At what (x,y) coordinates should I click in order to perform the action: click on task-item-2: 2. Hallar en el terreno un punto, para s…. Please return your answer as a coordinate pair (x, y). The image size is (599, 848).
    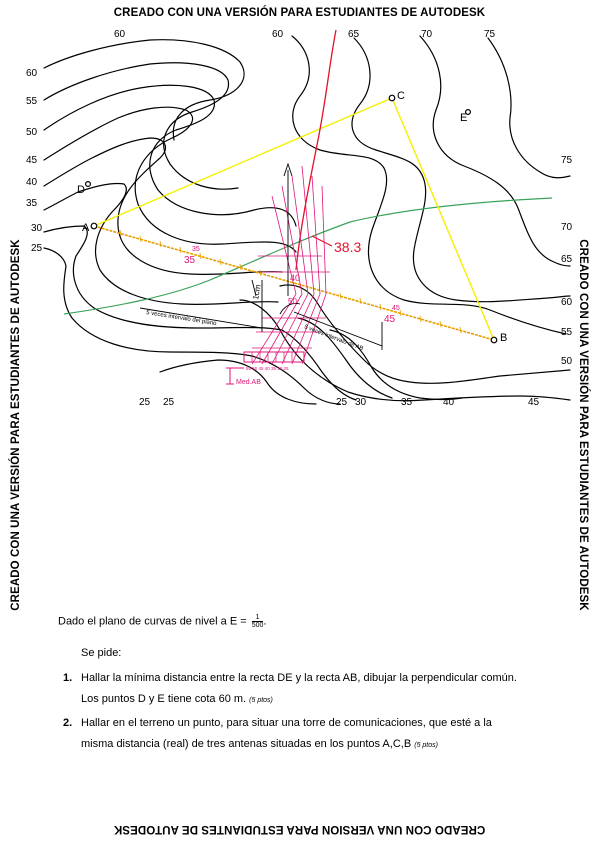
    Looking at the image, I should click on (317, 737).